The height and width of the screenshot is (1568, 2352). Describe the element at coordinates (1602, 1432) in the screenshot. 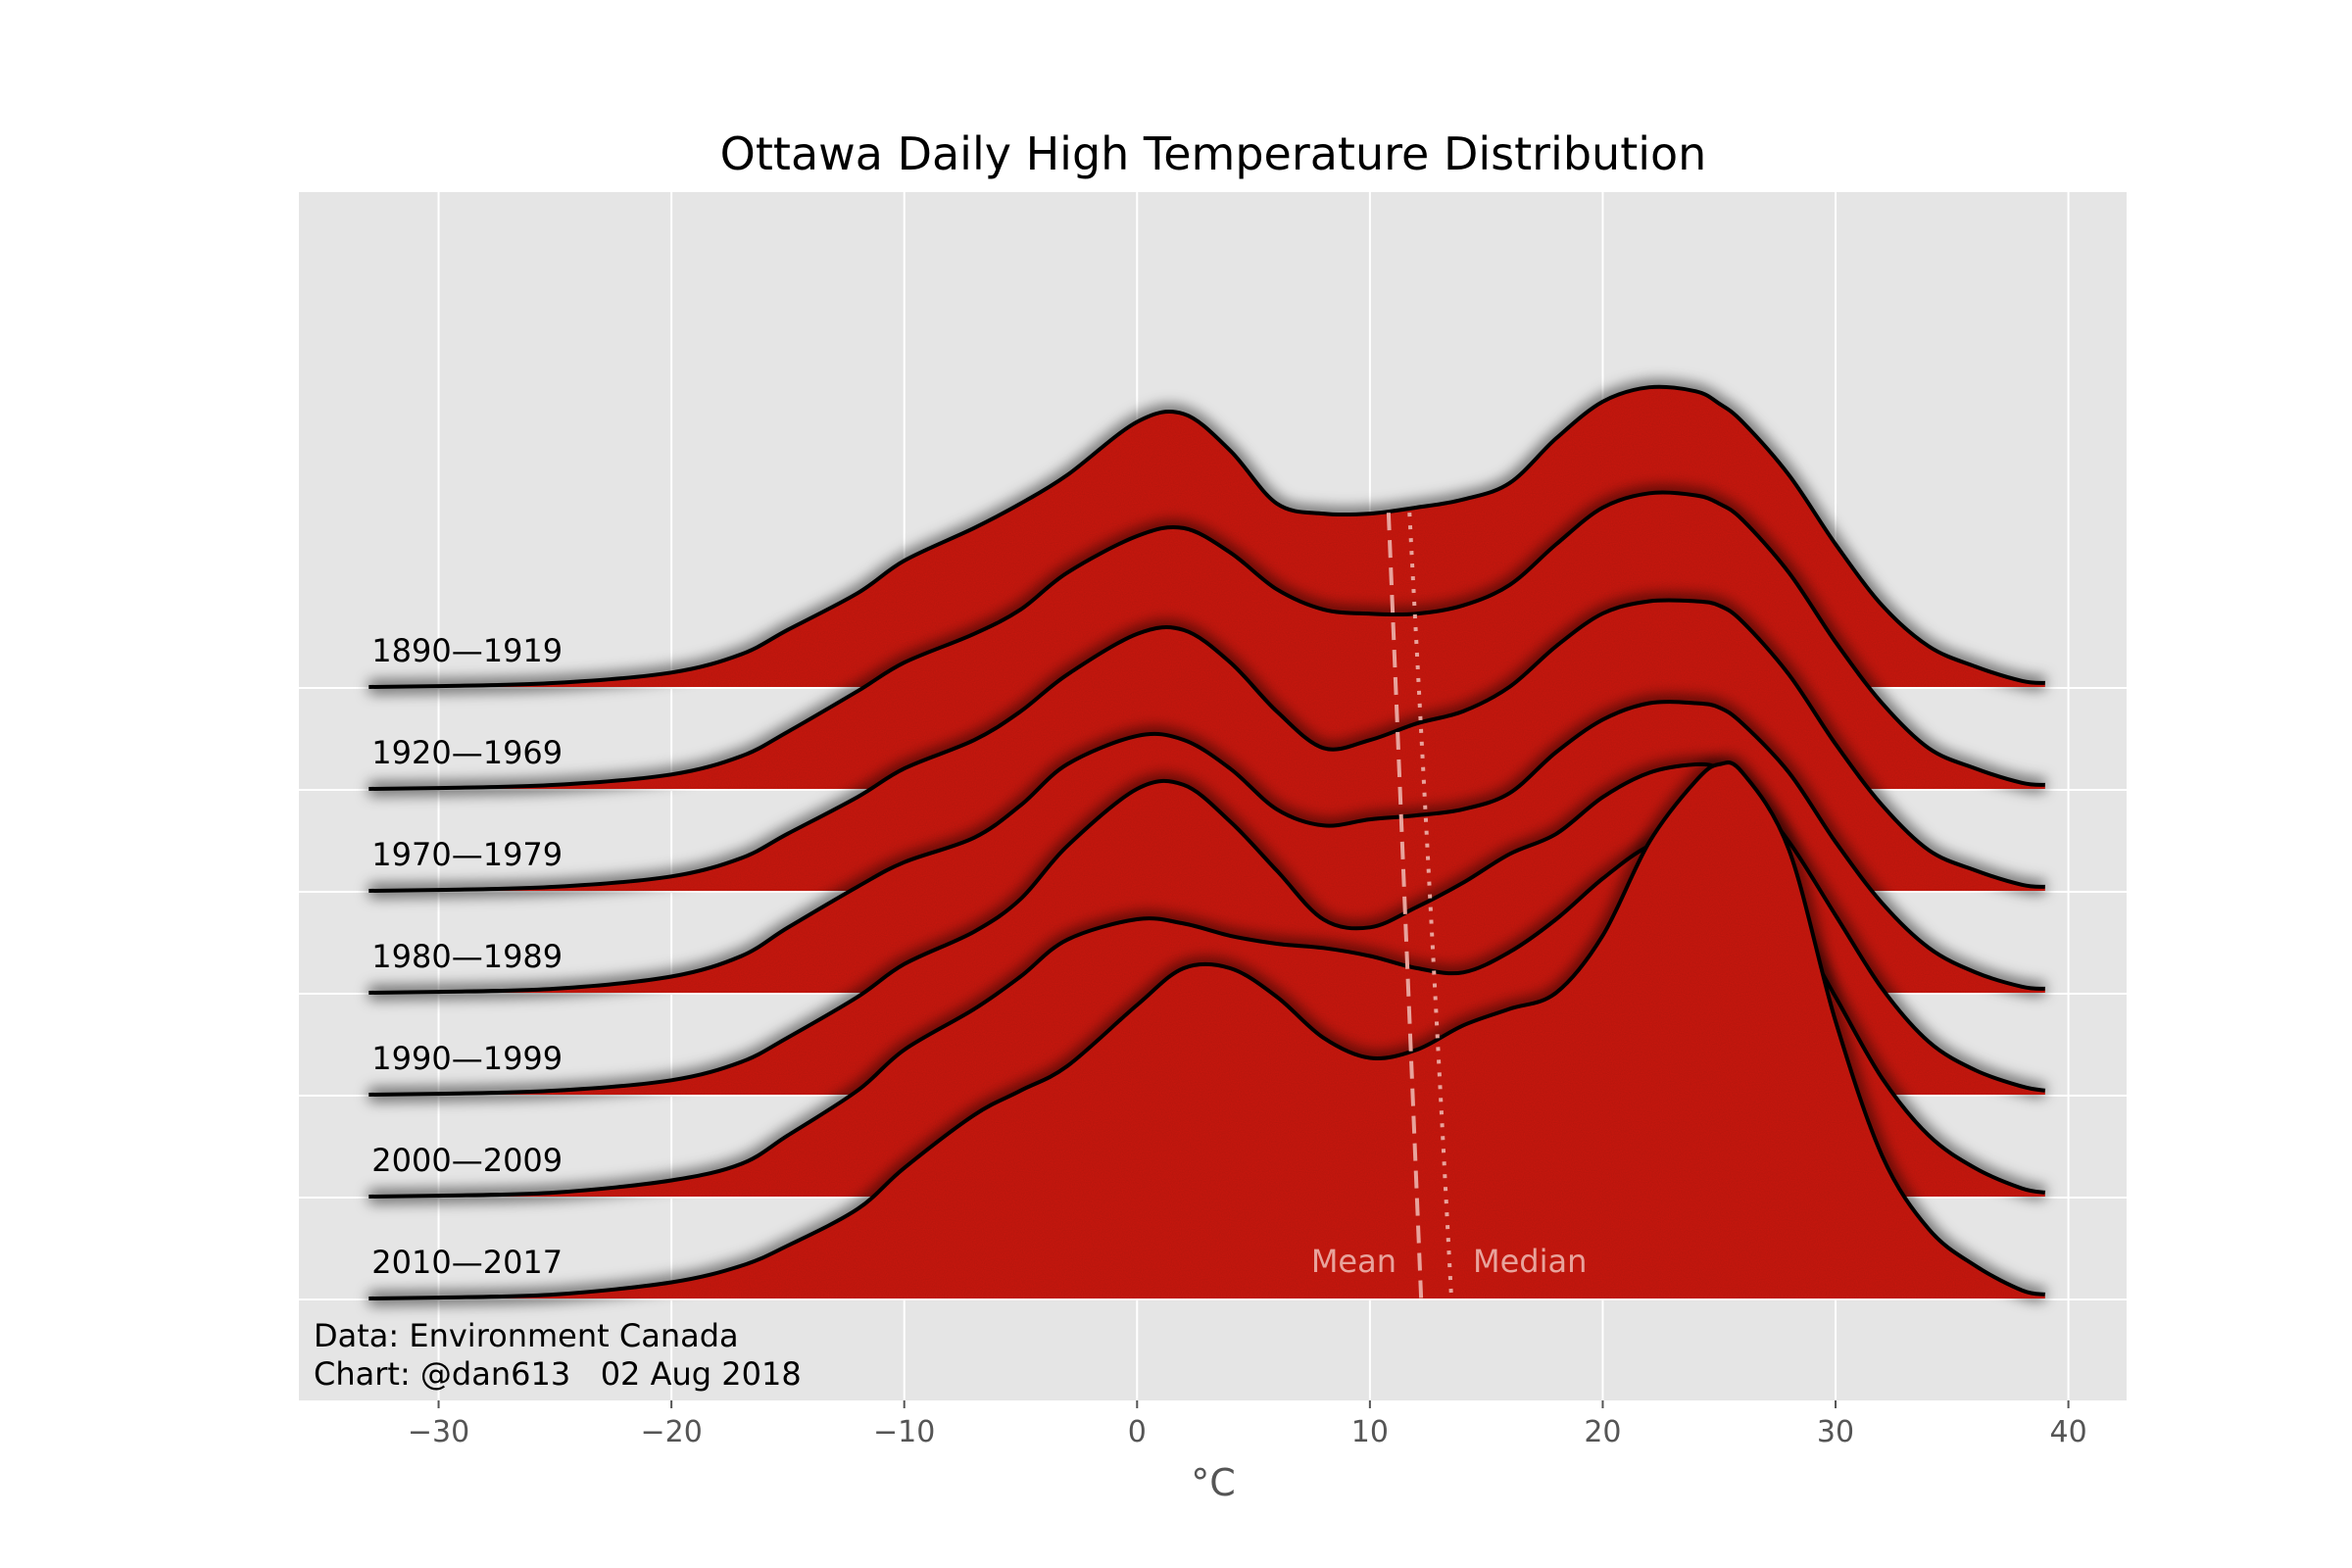

I see `x-tick-label: 20` at that location.